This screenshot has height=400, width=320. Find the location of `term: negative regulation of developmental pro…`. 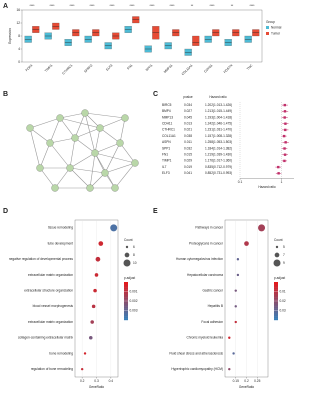

term: negative regulation of developmental pro… is located at coordinates (41, 259).